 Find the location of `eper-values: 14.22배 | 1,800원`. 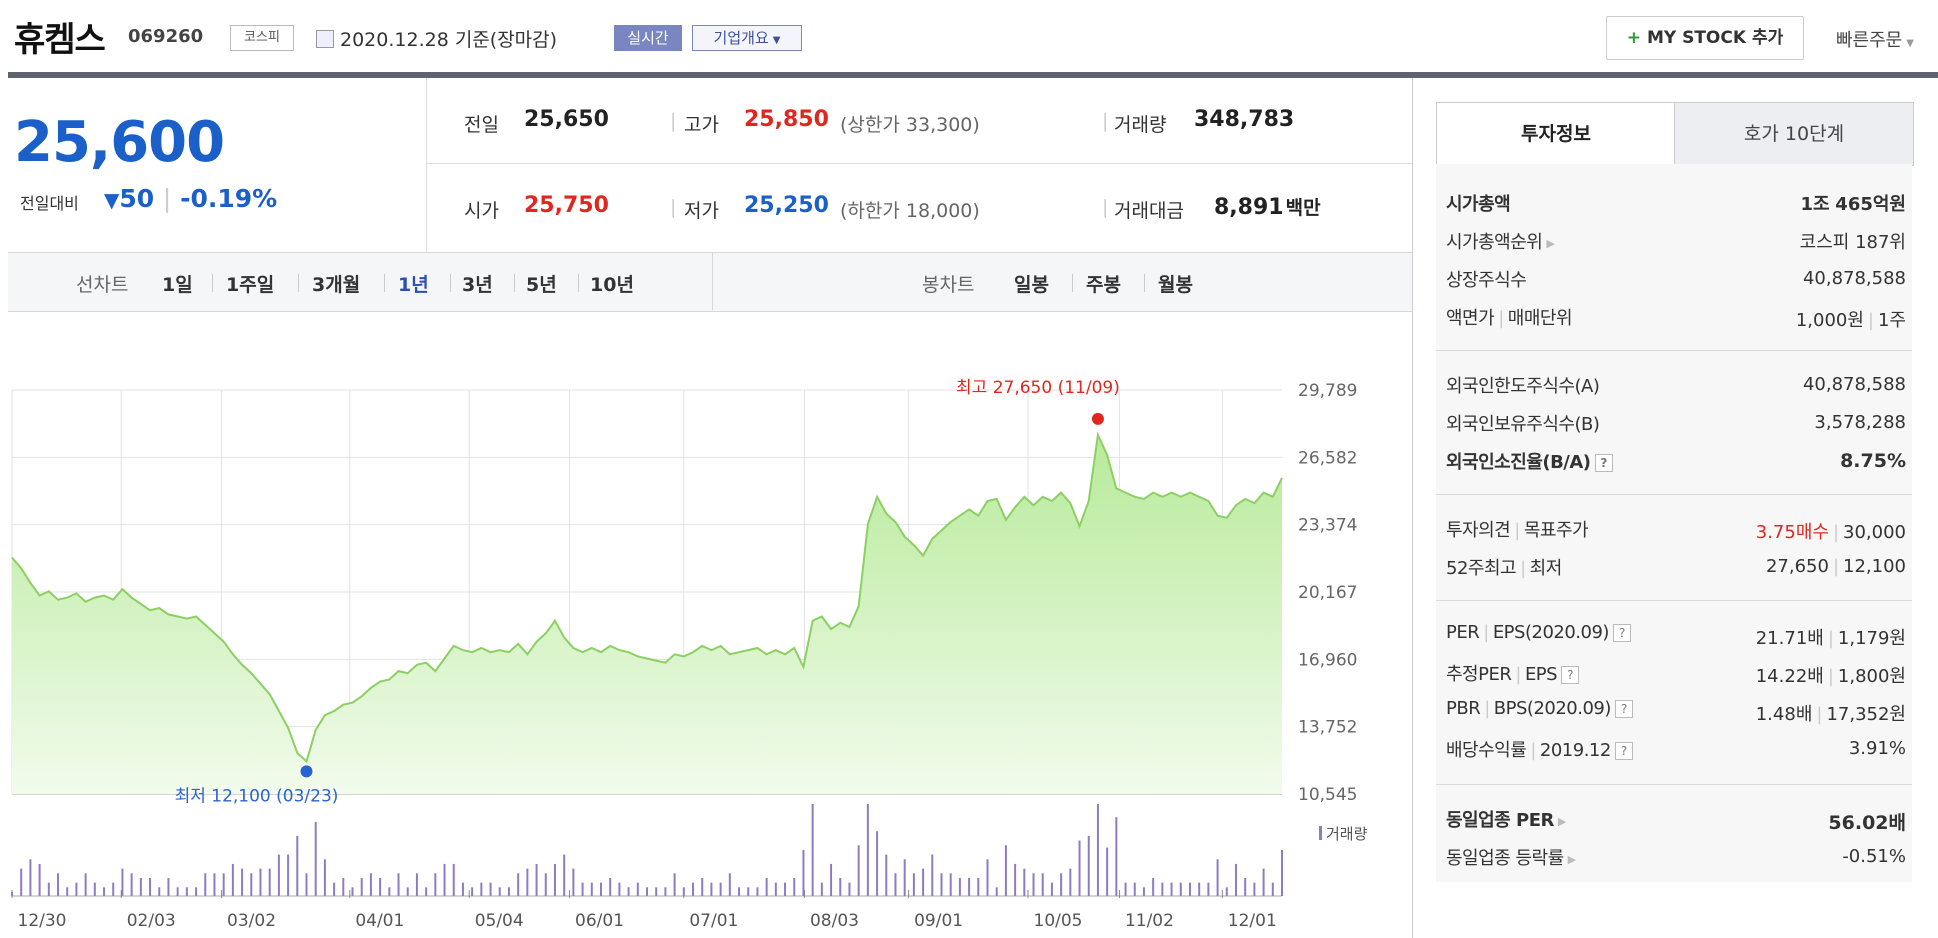

eper-values: 14.22배 | 1,800원 is located at coordinates (1831, 675).